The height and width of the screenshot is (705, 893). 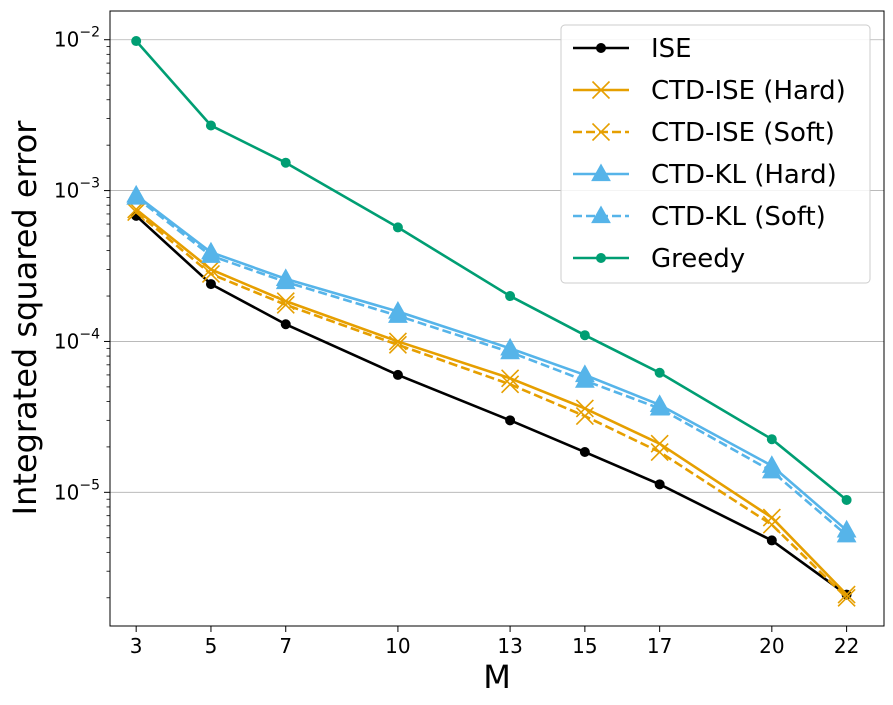 I want to click on y-tick-exponent: −4, so click(x=89, y=334).